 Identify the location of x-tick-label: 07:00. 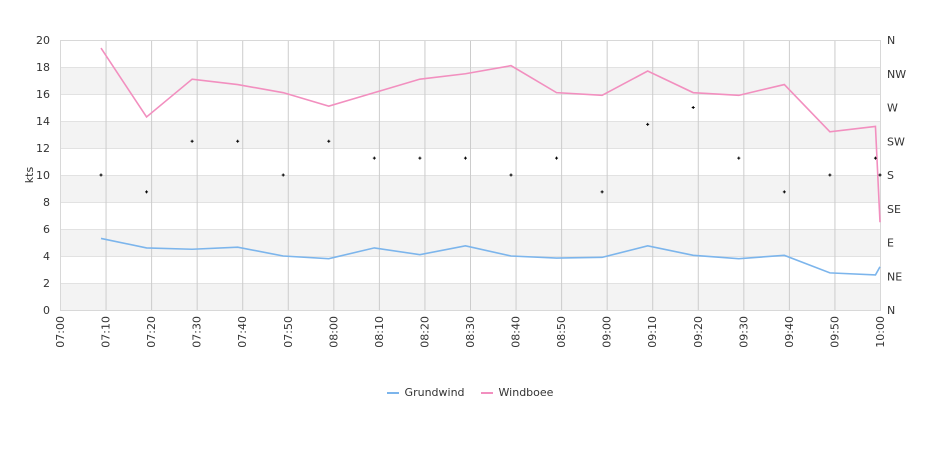
(60, 332).